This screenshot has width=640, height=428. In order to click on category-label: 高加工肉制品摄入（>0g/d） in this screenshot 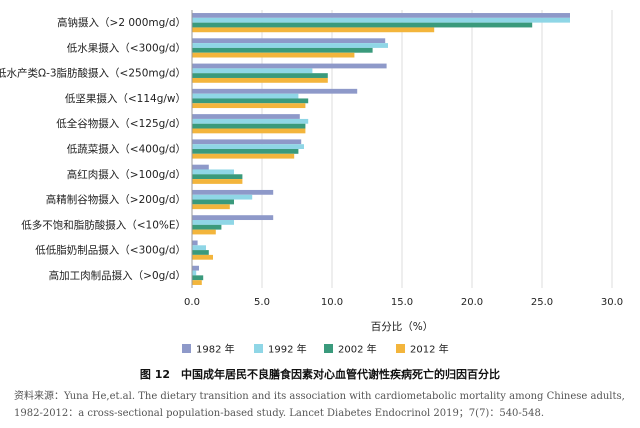, I will do `click(117, 275)`.